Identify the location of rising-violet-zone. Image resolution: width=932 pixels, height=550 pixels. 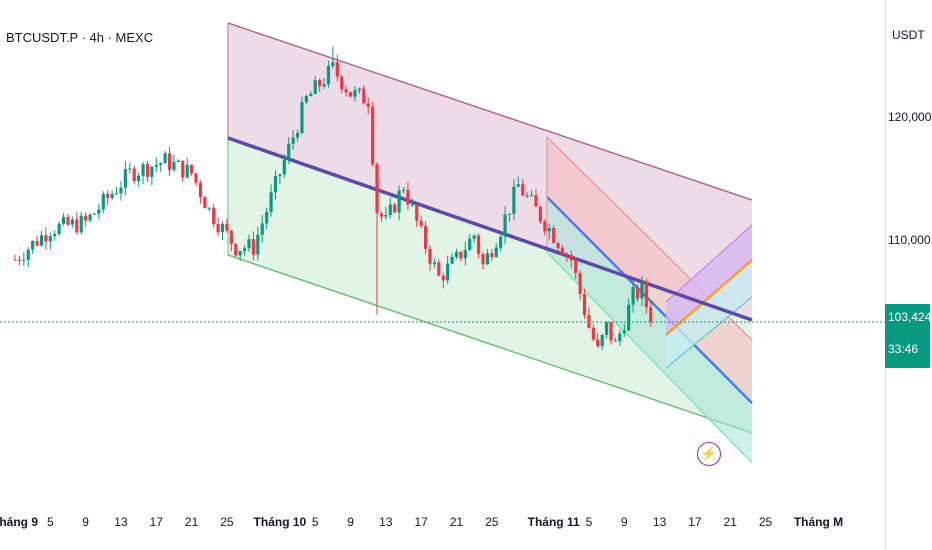
(709, 280).